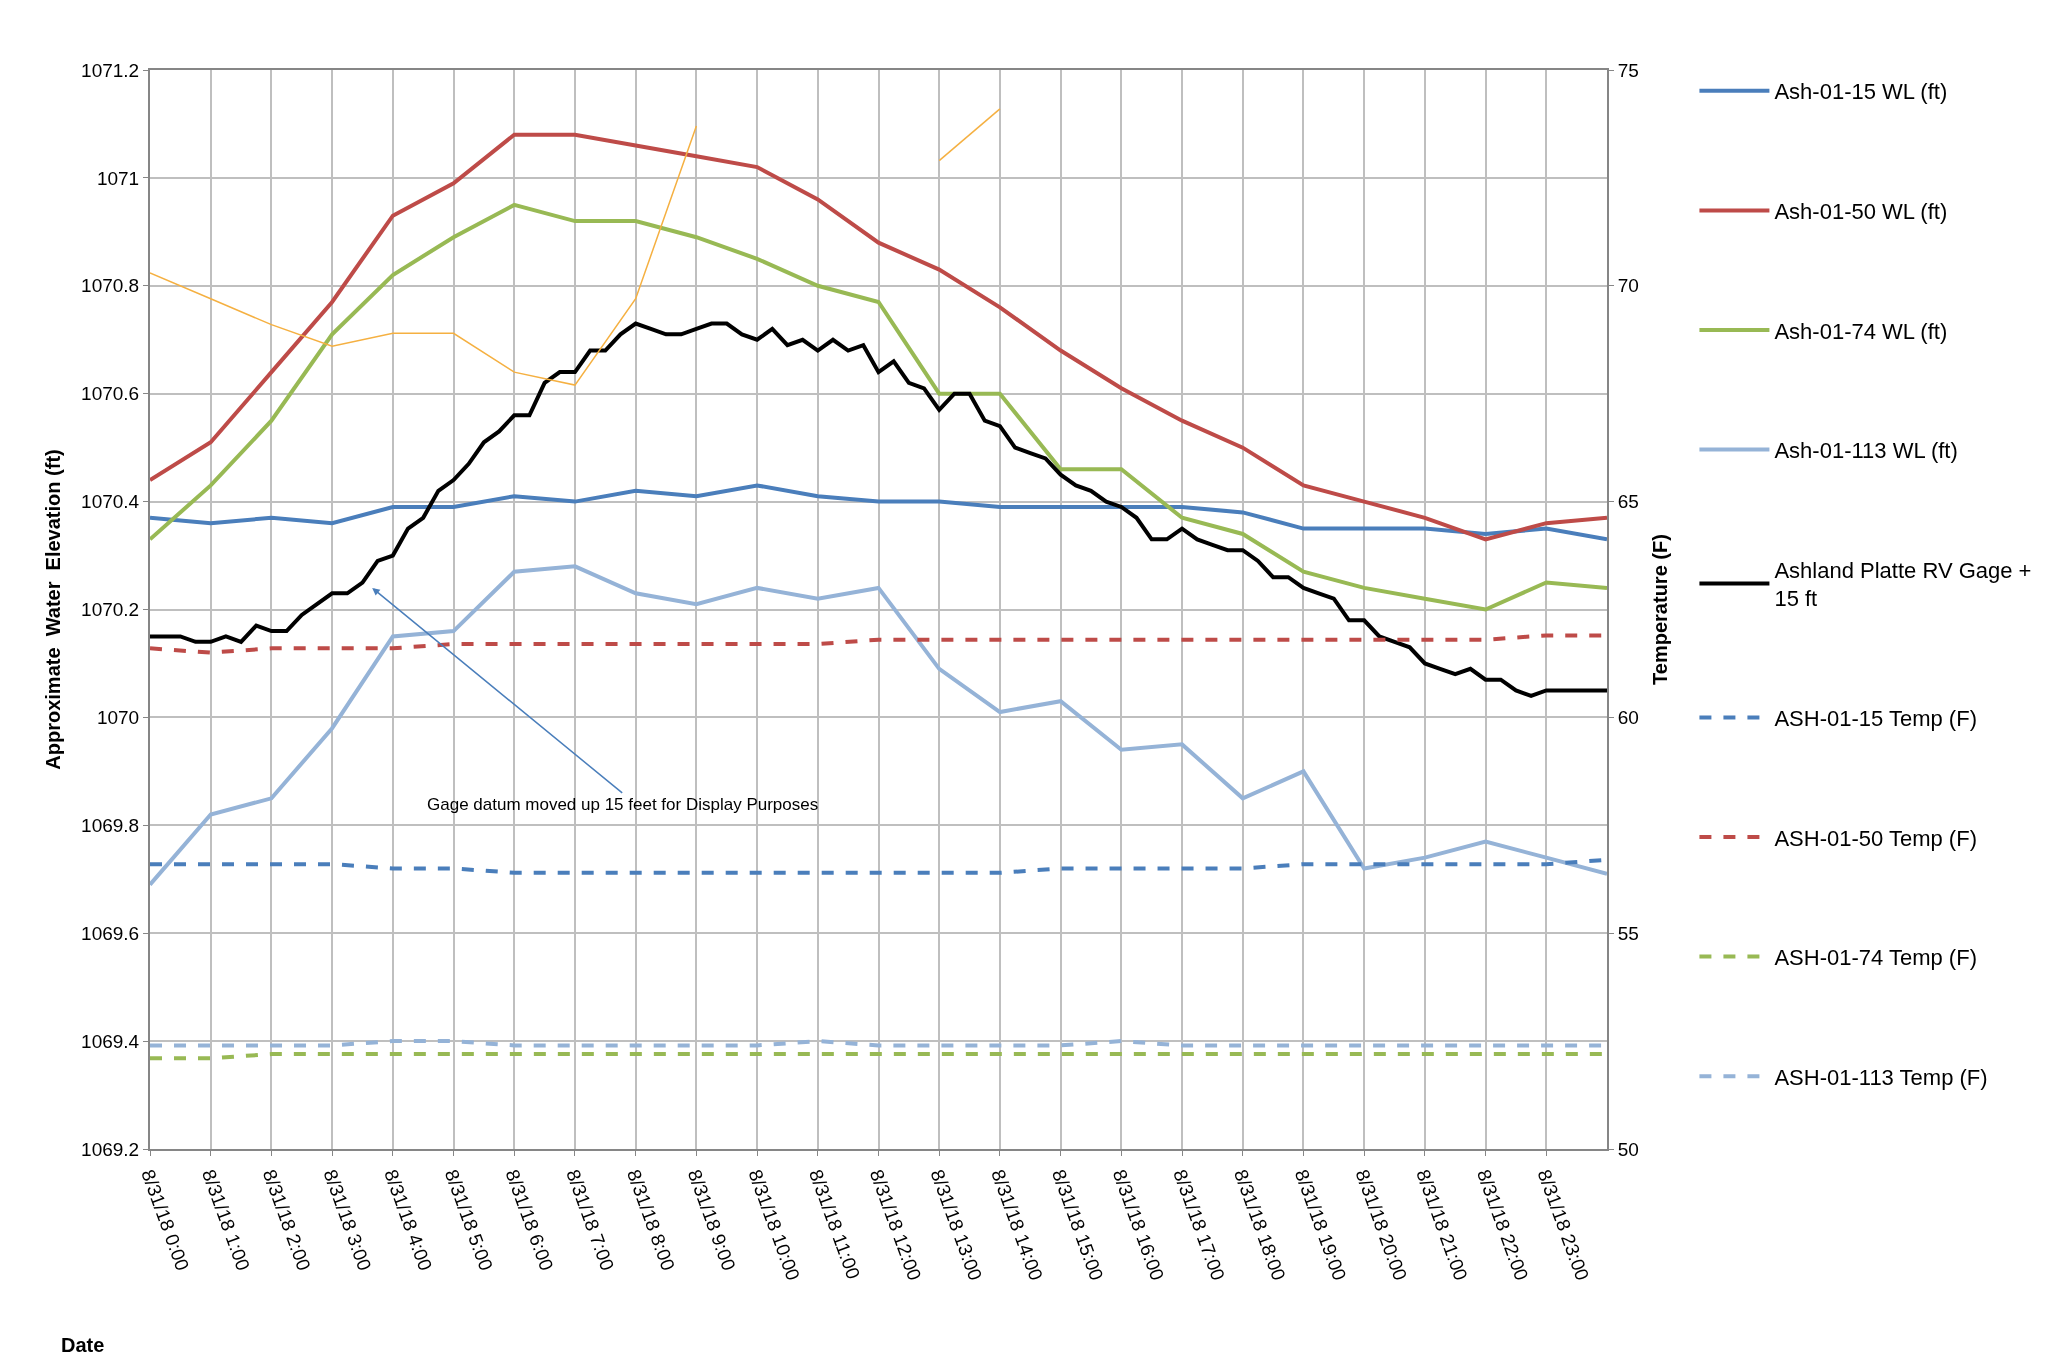 The image size is (2049, 1359). I want to click on y2-tick-label: 75, so click(1628, 70).